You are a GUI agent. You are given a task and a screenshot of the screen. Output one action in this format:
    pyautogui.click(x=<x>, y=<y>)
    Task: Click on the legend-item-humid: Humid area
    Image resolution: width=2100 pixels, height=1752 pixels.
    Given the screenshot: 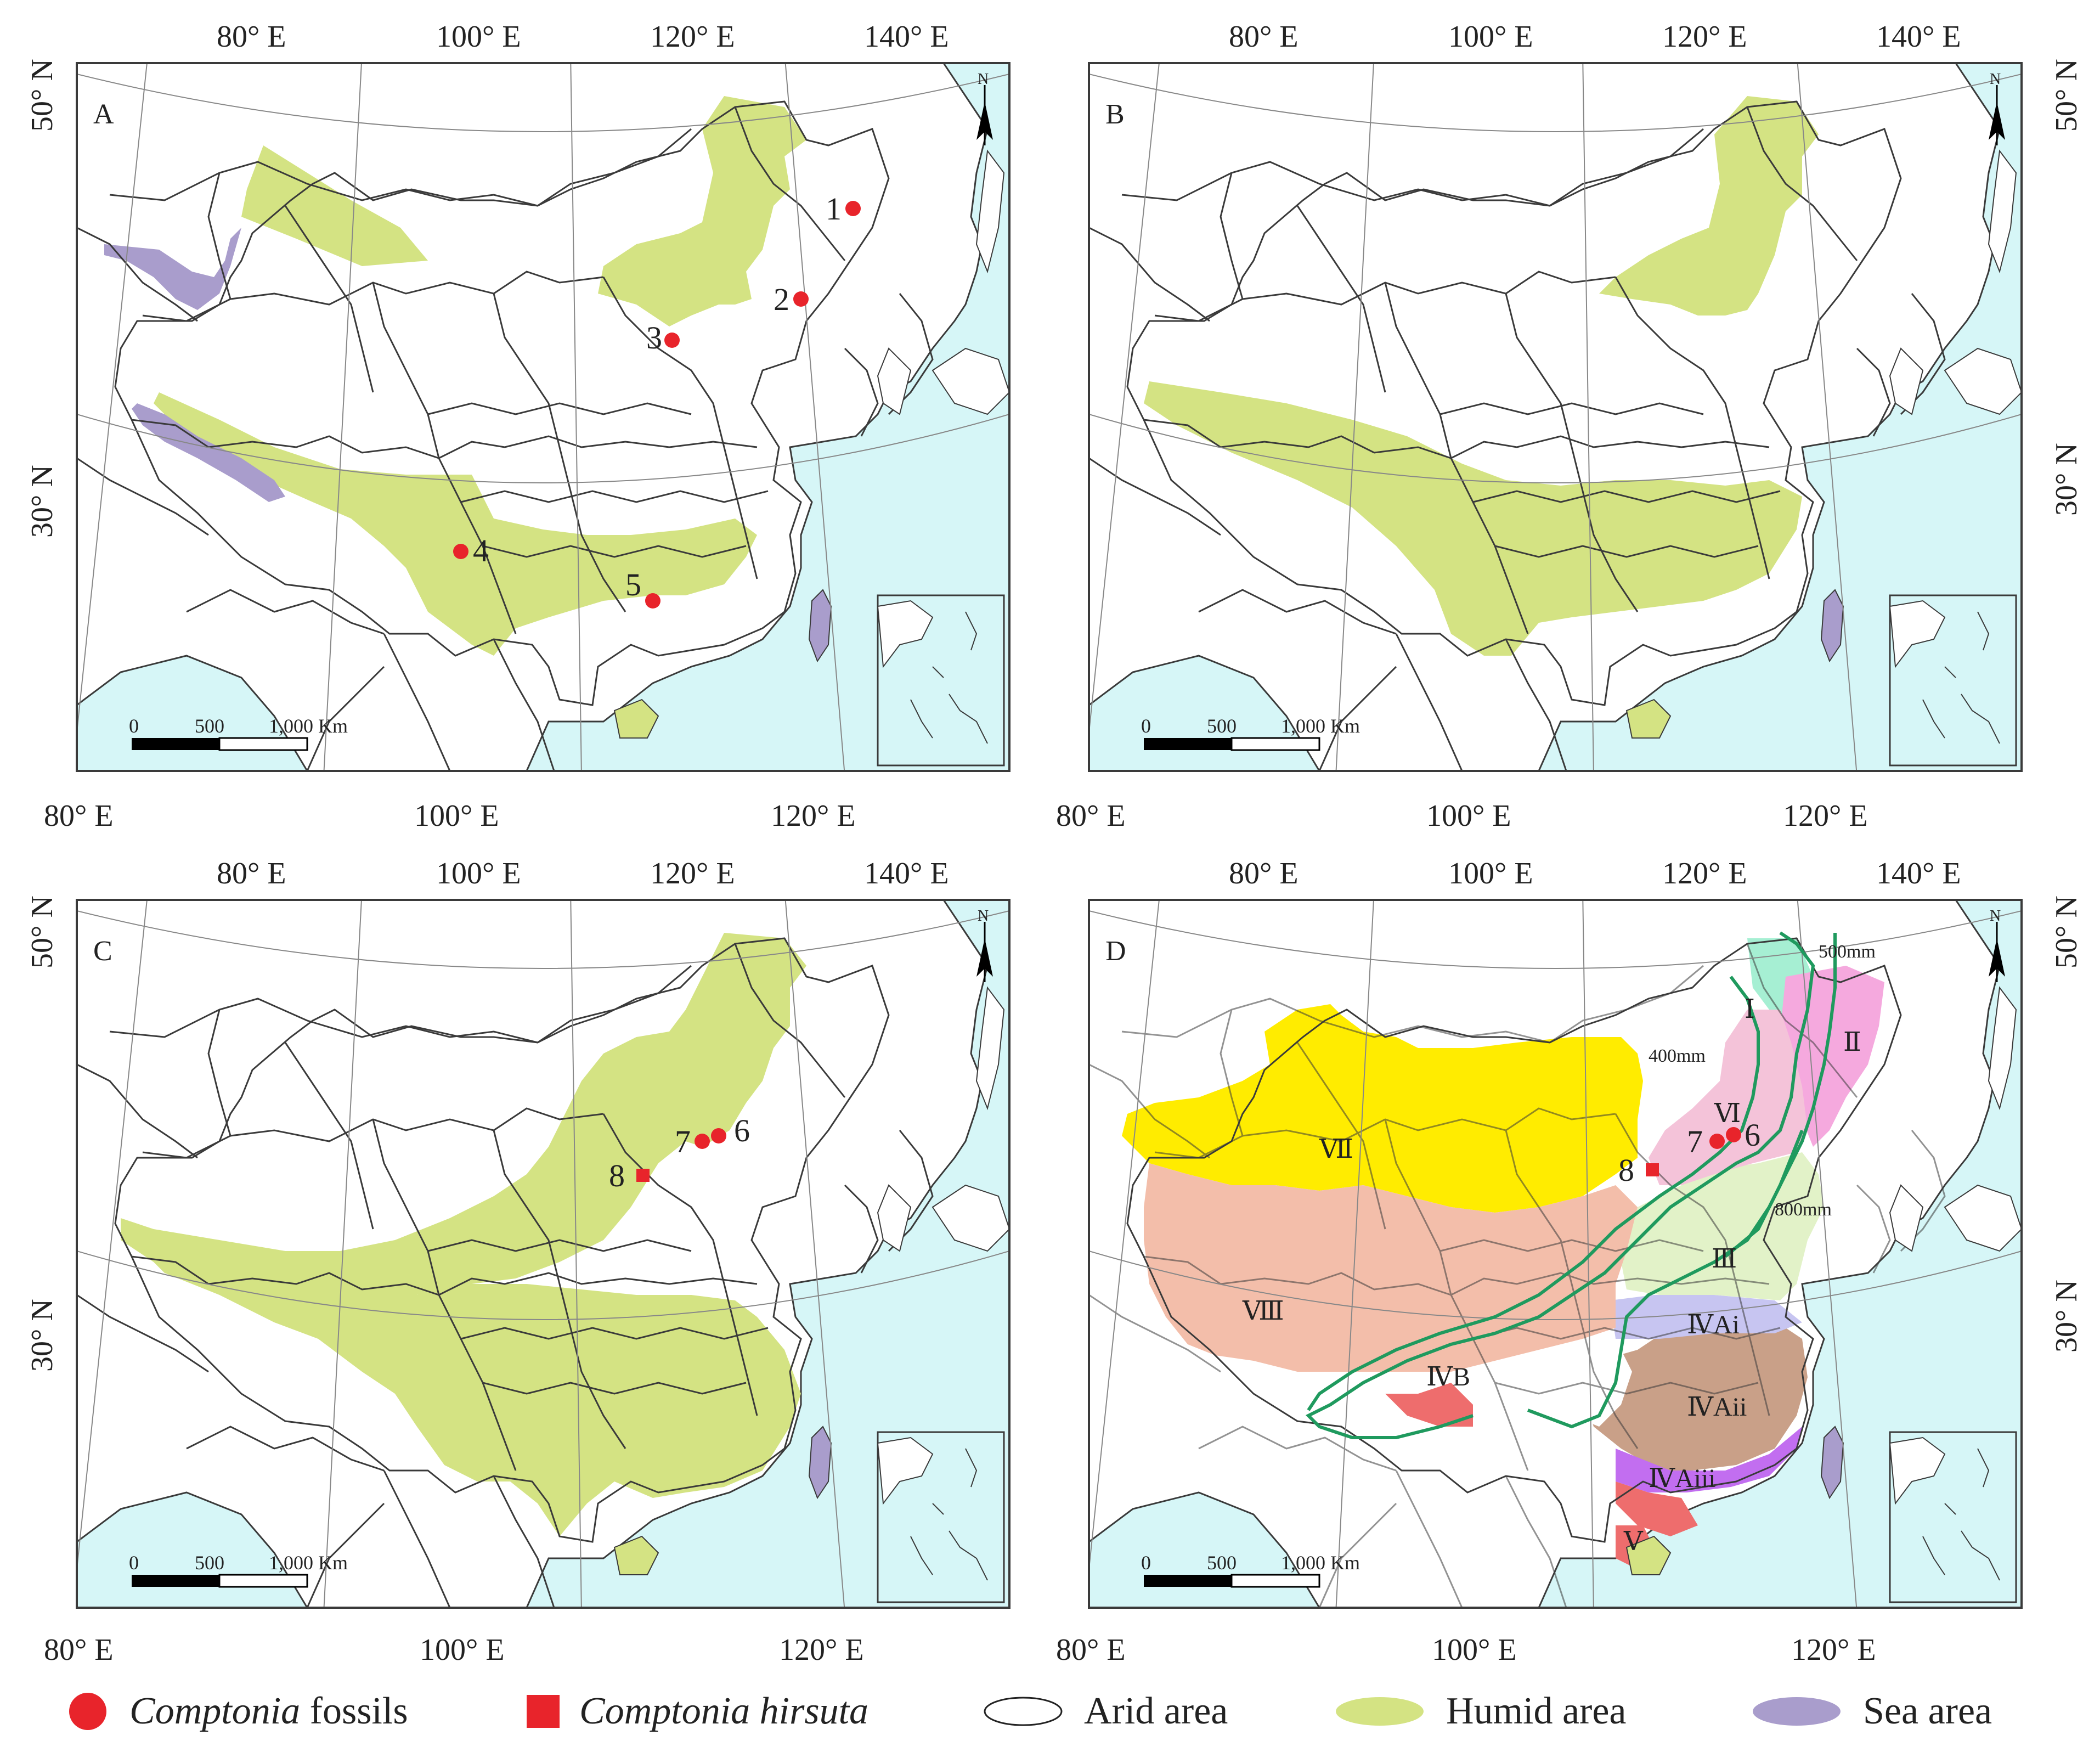 What is the action you would take?
    pyautogui.click(x=1479, y=1711)
    